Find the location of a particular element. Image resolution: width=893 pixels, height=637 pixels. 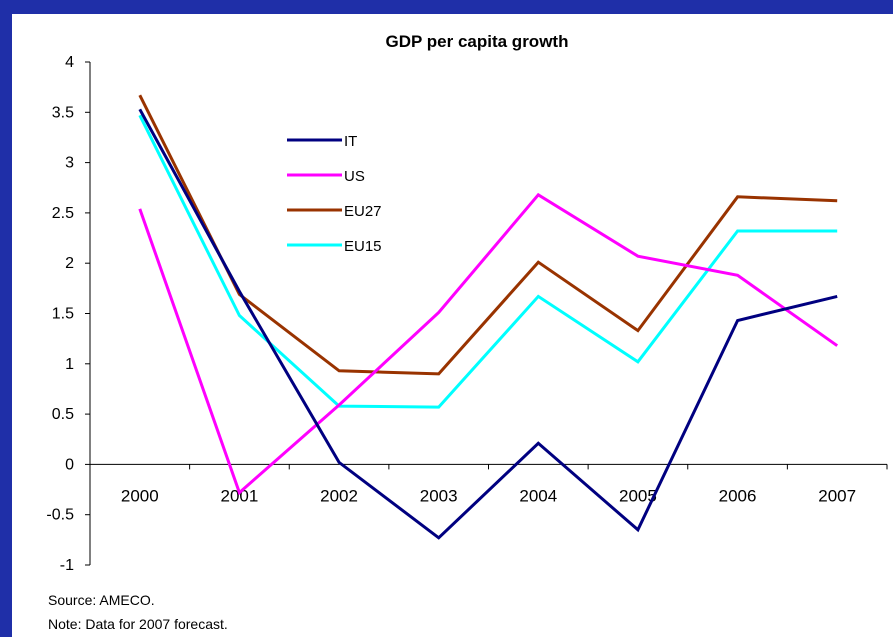

y-tick-label: -1 is located at coordinates (67, 565).